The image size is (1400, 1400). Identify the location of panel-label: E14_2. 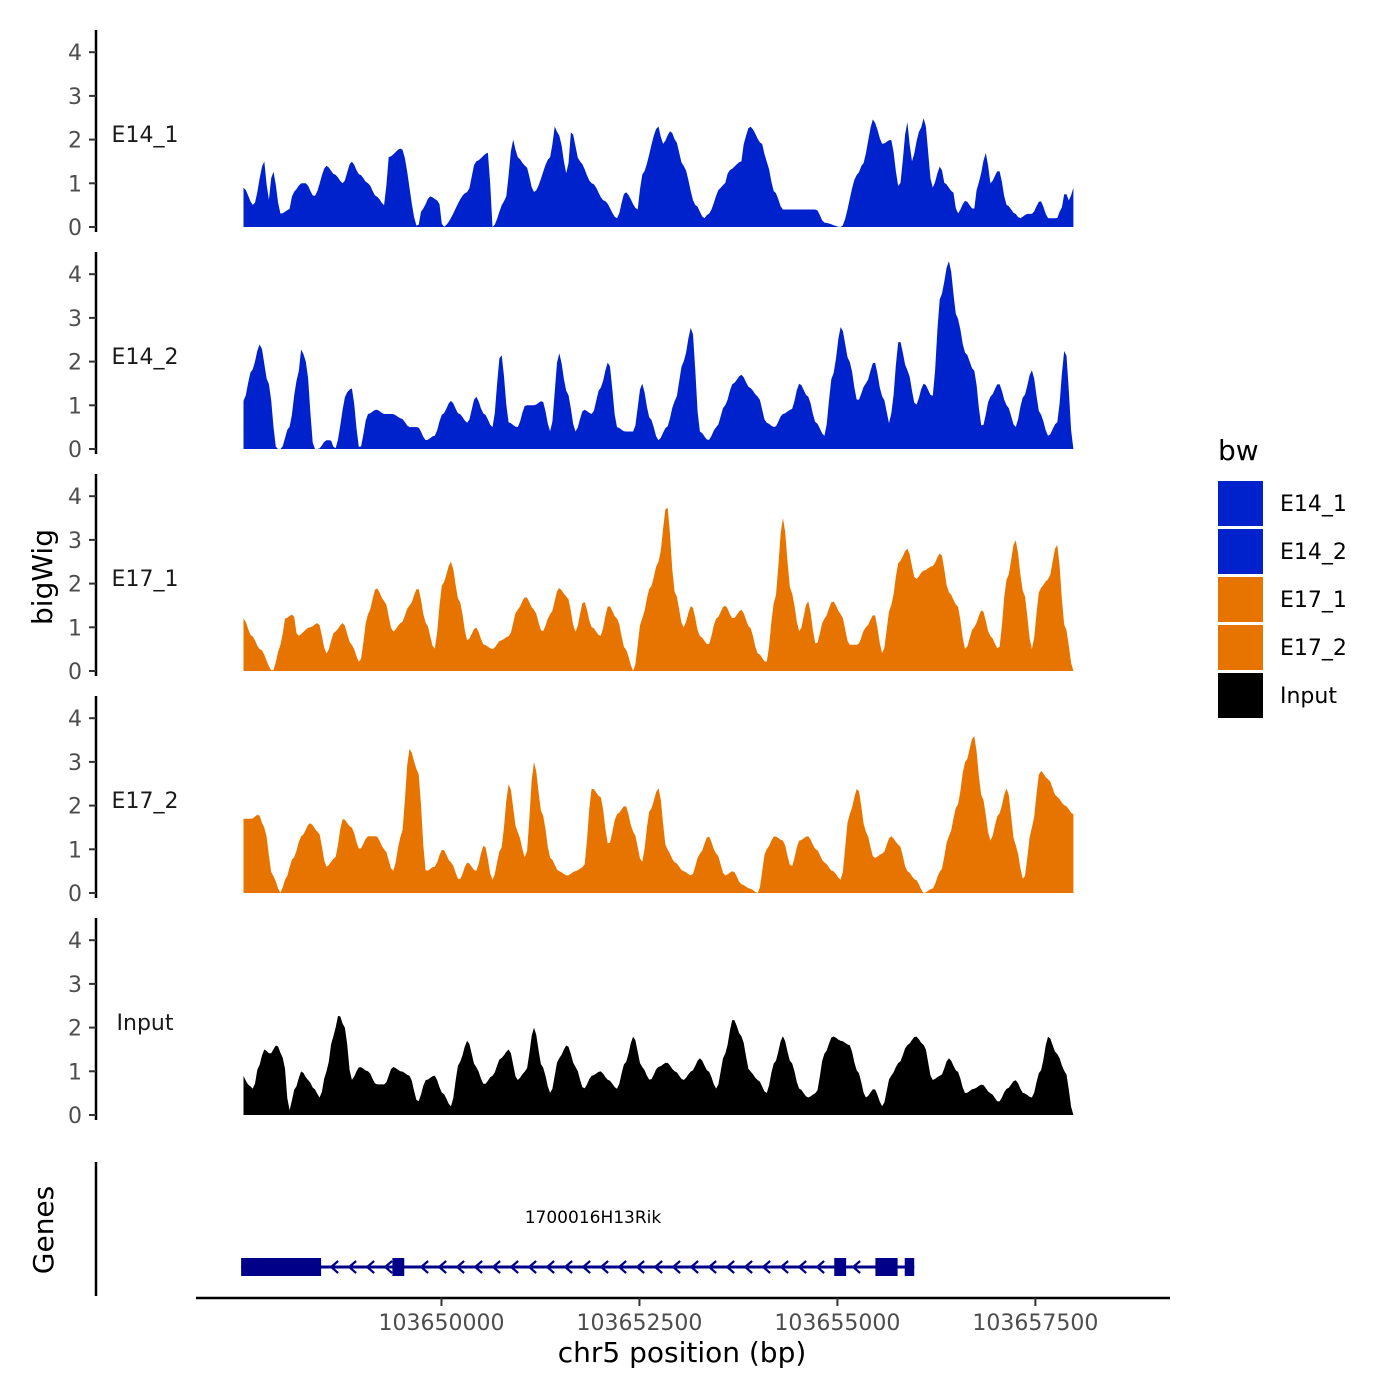
(145, 357).